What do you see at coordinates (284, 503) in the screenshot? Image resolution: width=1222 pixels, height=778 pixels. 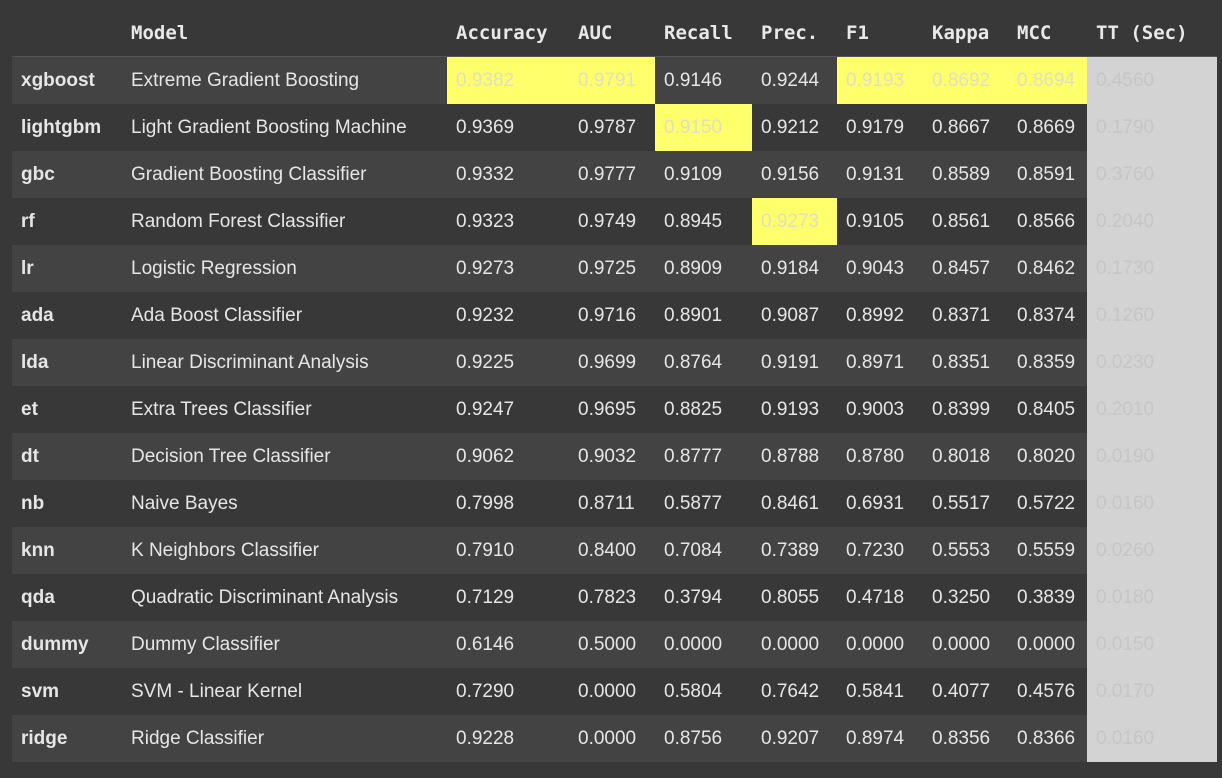 I see `cell-model: Naive Bayes` at bounding box center [284, 503].